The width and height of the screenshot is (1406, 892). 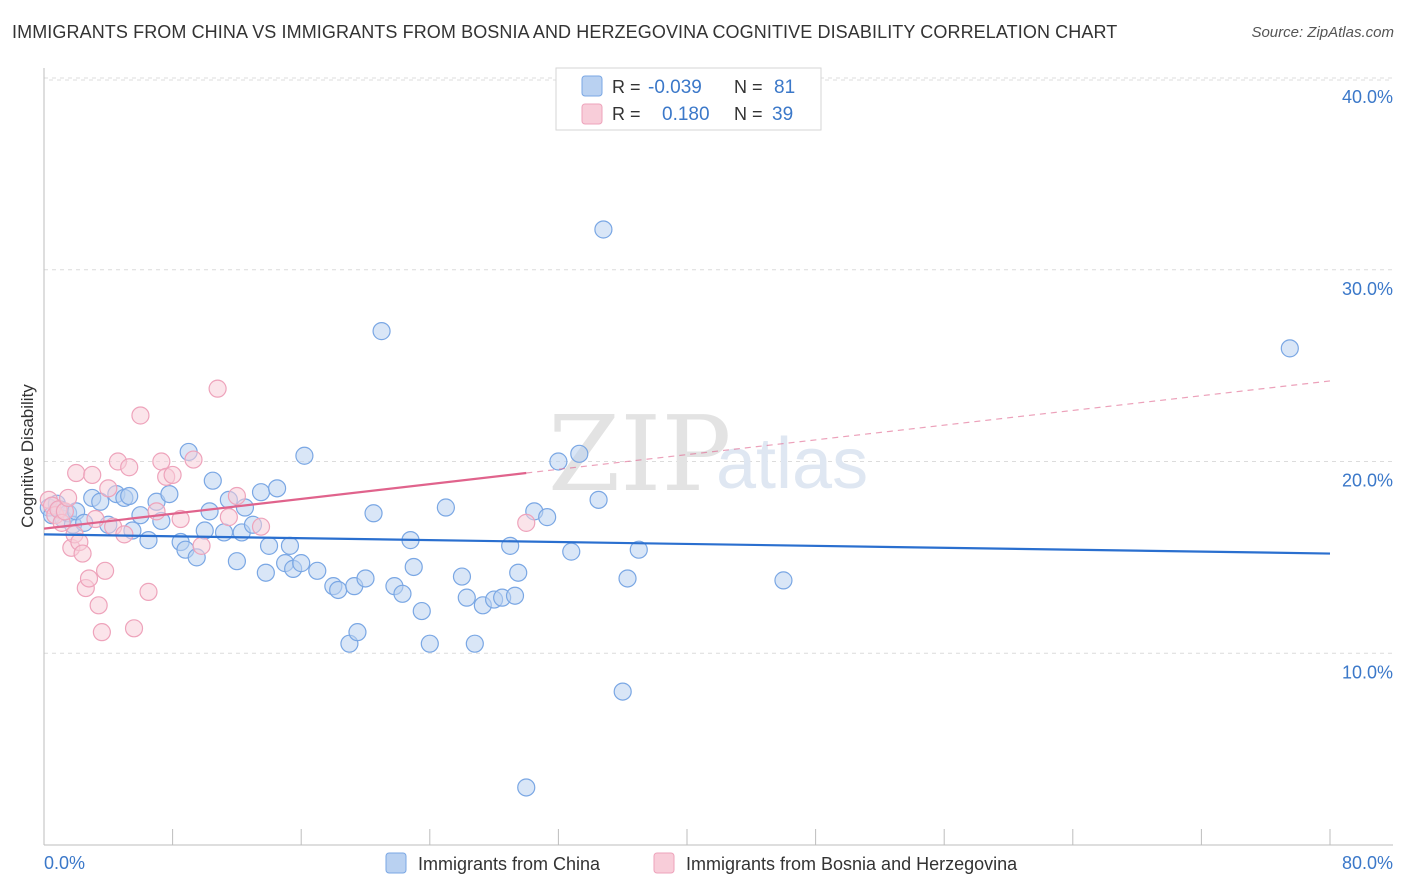 What do you see at coordinates (592, 86) in the screenshot?
I see `legend-swatch-china` at bounding box center [592, 86].